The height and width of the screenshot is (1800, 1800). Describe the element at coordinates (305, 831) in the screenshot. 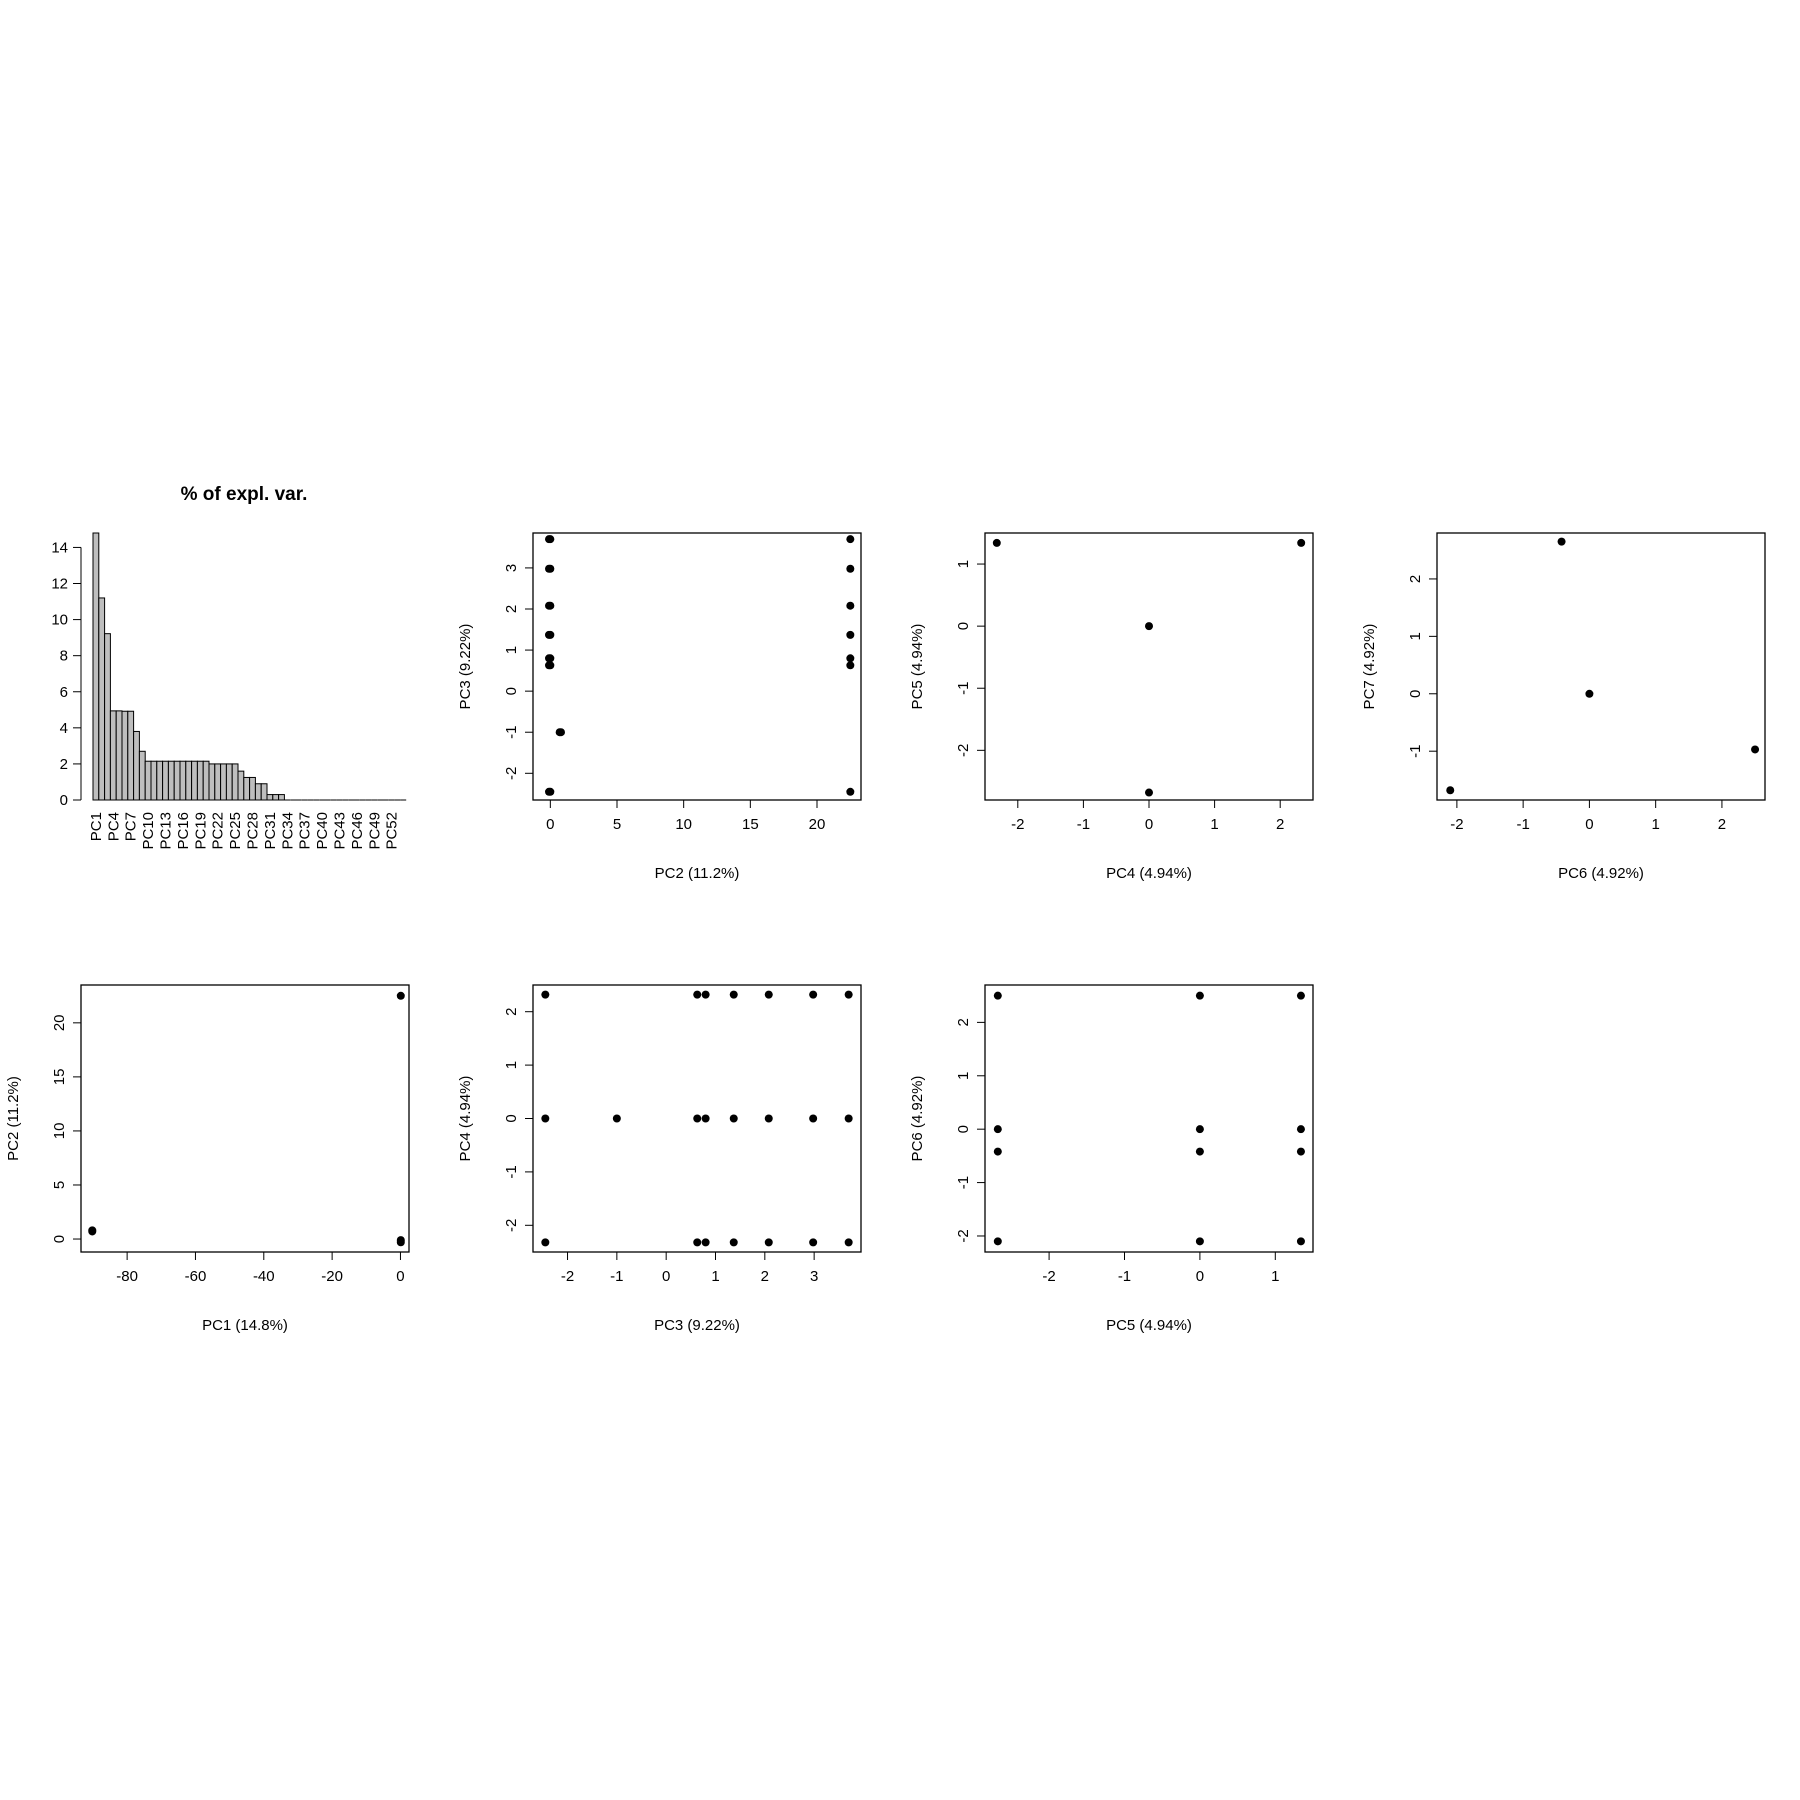

I see `category-label: PC37` at that location.